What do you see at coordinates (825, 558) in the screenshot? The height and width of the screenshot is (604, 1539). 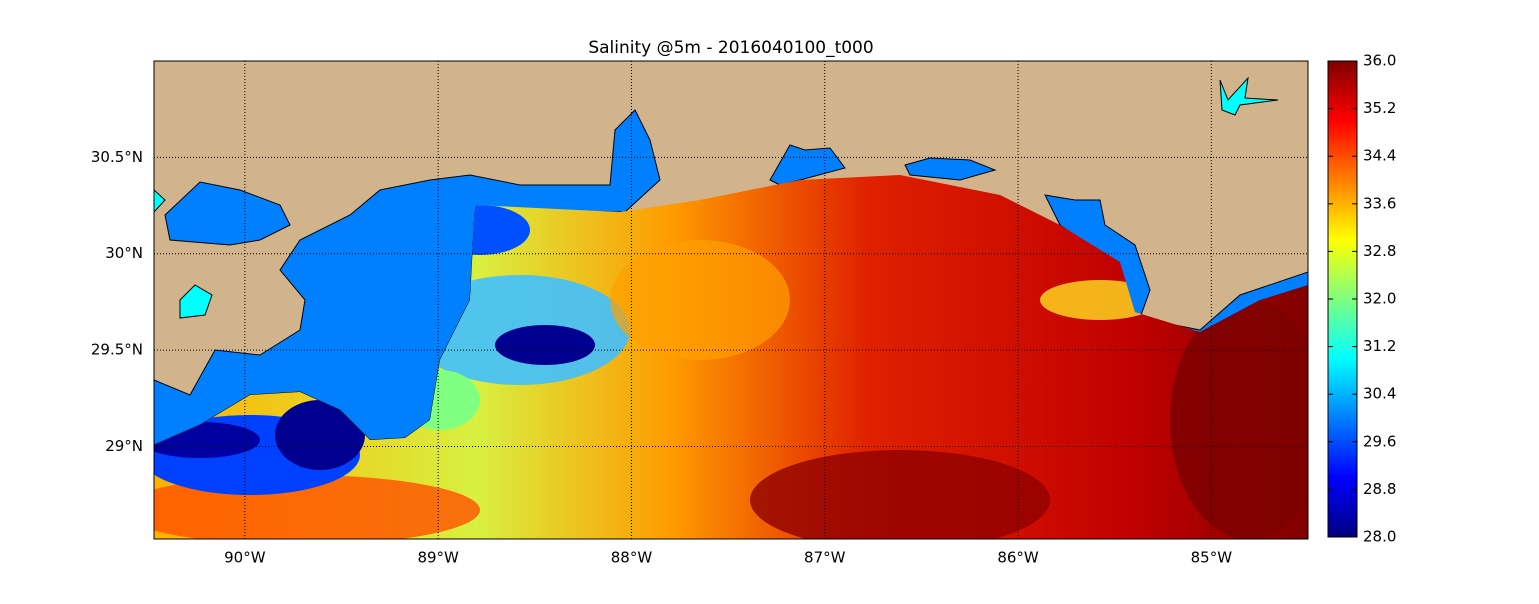 I see `x-tick-label: 87°W` at bounding box center [825, 558].